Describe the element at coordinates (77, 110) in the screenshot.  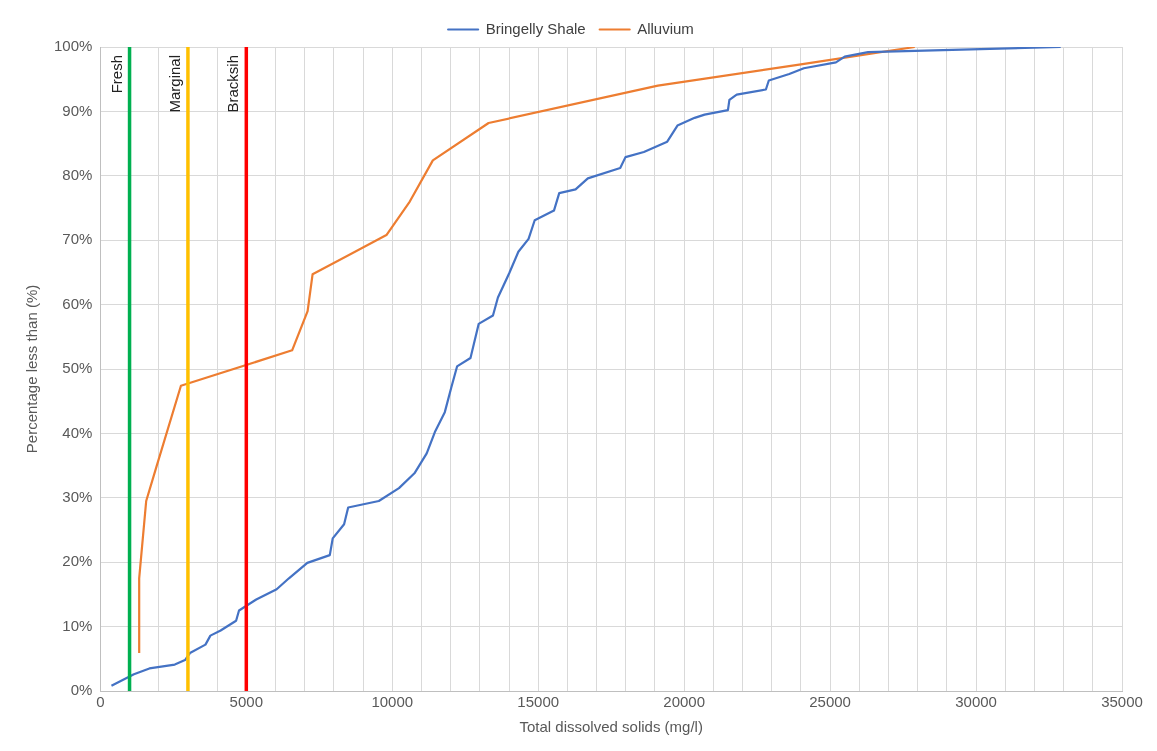
I see `y-tick-label: 90%` at that location.